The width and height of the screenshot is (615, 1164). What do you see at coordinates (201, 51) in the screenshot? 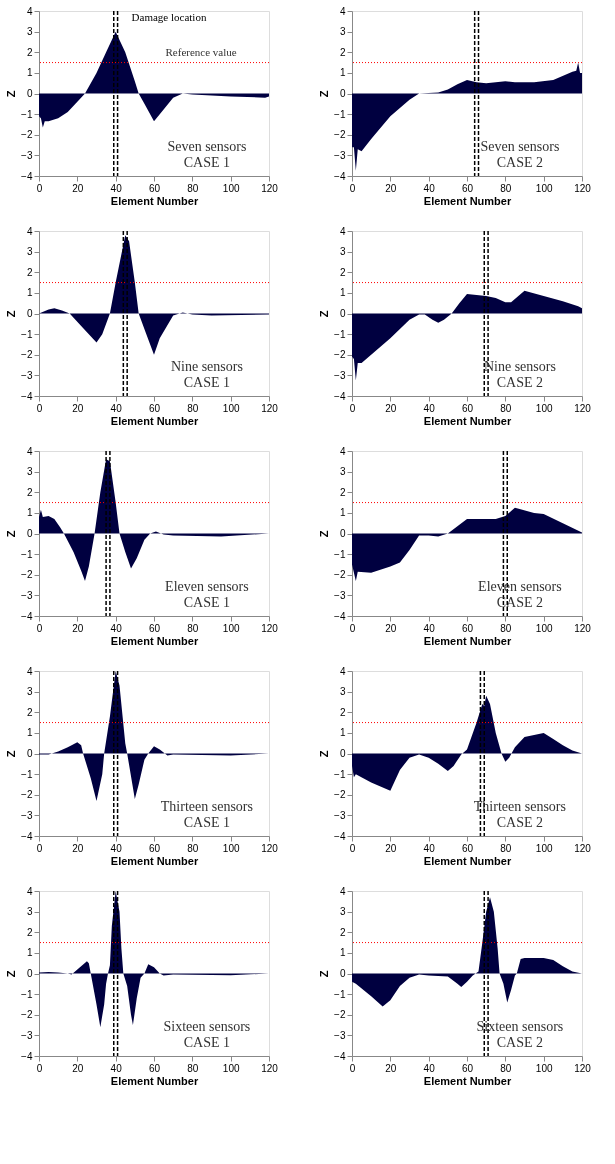
I see `ref-line-label: Reference value` at bounding box center [201, 51].